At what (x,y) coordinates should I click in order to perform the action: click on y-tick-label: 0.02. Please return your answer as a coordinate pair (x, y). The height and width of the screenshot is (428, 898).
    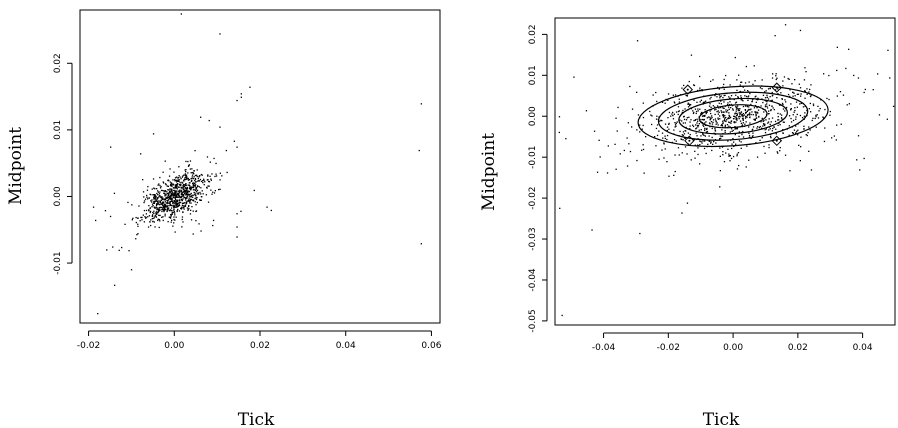
    Looking at the image, I should click on (533, 34).